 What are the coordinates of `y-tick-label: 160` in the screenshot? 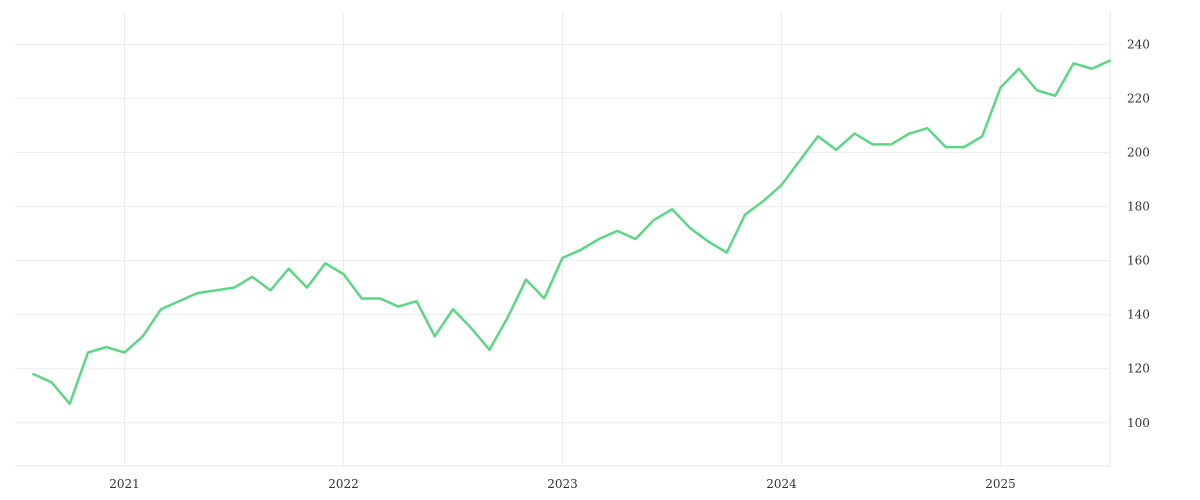 It's located at (1138, 261).